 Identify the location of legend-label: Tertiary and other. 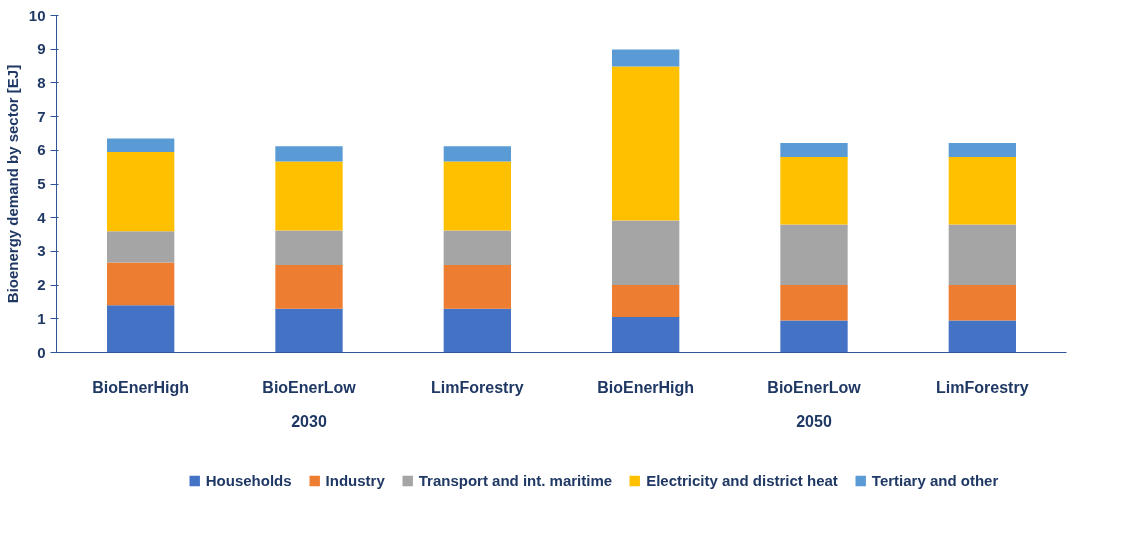
(935, 480).